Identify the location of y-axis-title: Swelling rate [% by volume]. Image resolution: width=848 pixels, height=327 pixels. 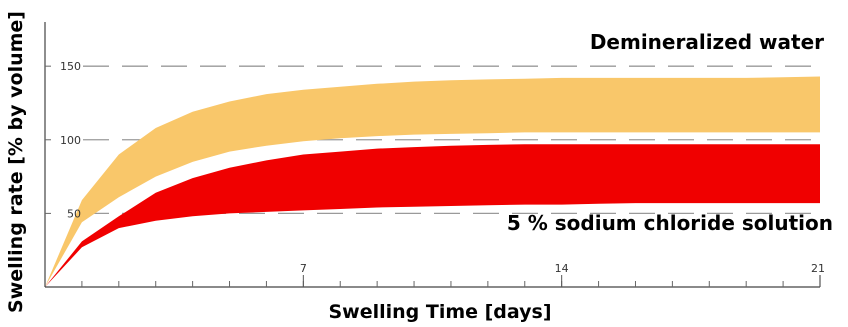
(16, 162).